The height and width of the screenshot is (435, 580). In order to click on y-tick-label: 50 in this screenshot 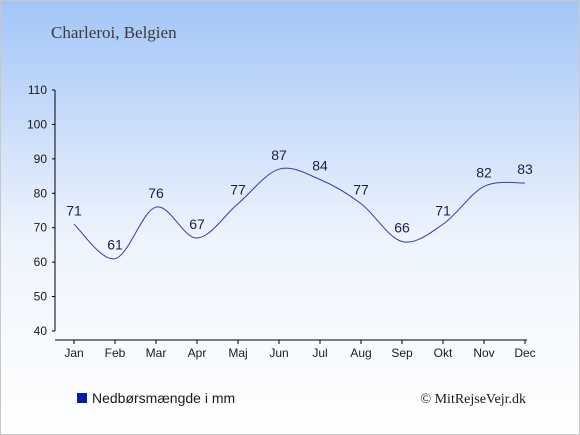, I will do `click(41, 297)`.